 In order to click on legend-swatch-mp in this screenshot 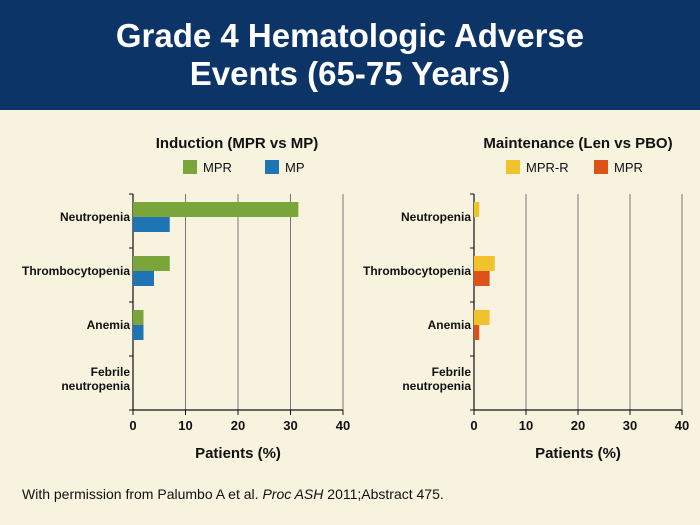, I will do `click(272, 167)`.